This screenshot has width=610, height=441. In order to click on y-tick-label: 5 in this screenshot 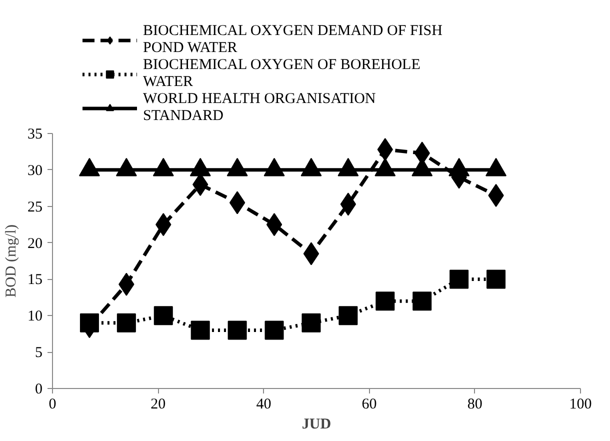, I will do `click(38, 353)`.